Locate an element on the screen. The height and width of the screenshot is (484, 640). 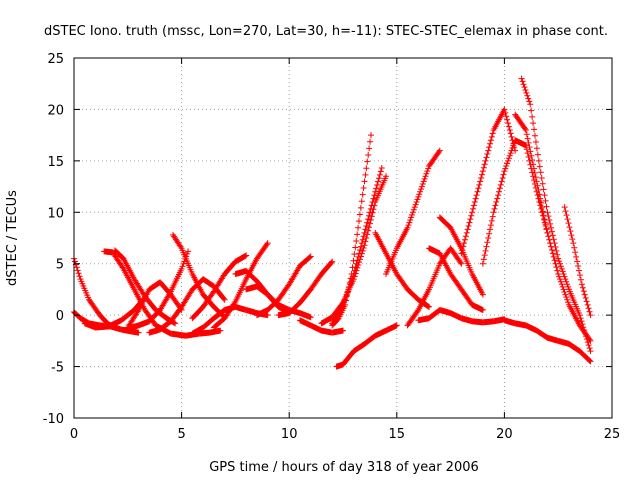
x-tick-label: 5 is located at coordinates (181, 434).